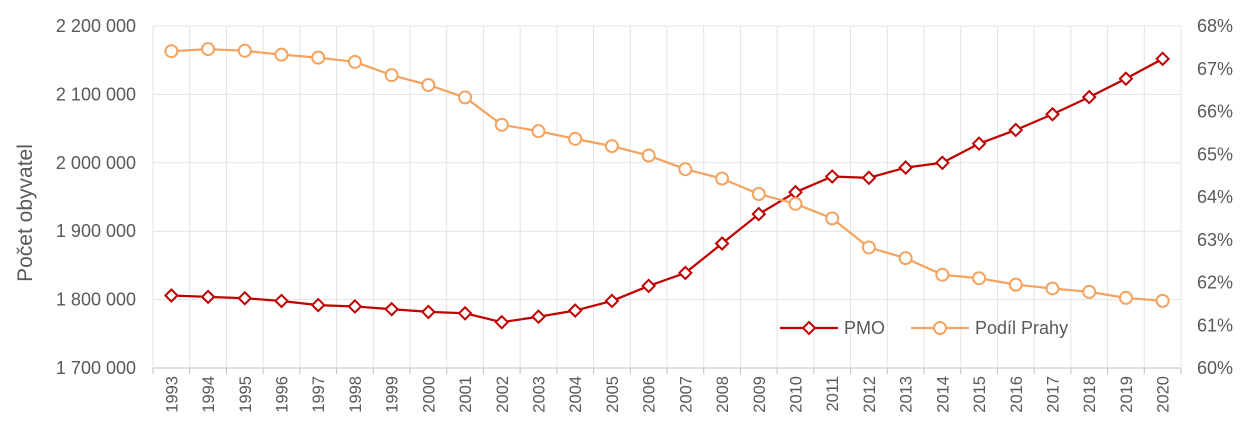 The height and width of the screenshot is (440, 1250). What do you see at coordinates (1164, 394) in the screenshot?
I see `x-tick-label: 2020` at bounding box center [1164, 394].